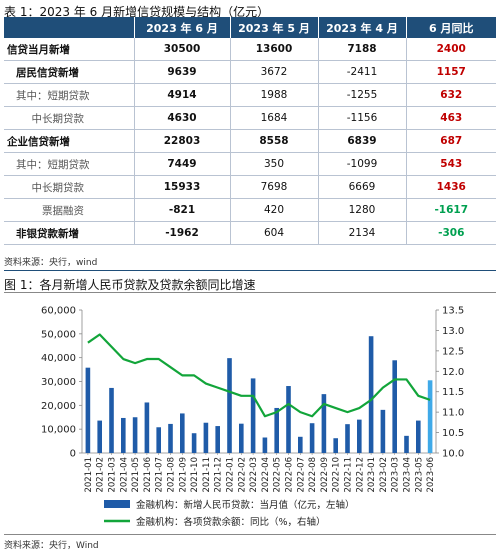 Image resolution: width=500 pixels, height=553 pixels. Describe the element at coordinates (101, 475) in the screenshot. I see `x-tick-label: 2021-02` at that location.